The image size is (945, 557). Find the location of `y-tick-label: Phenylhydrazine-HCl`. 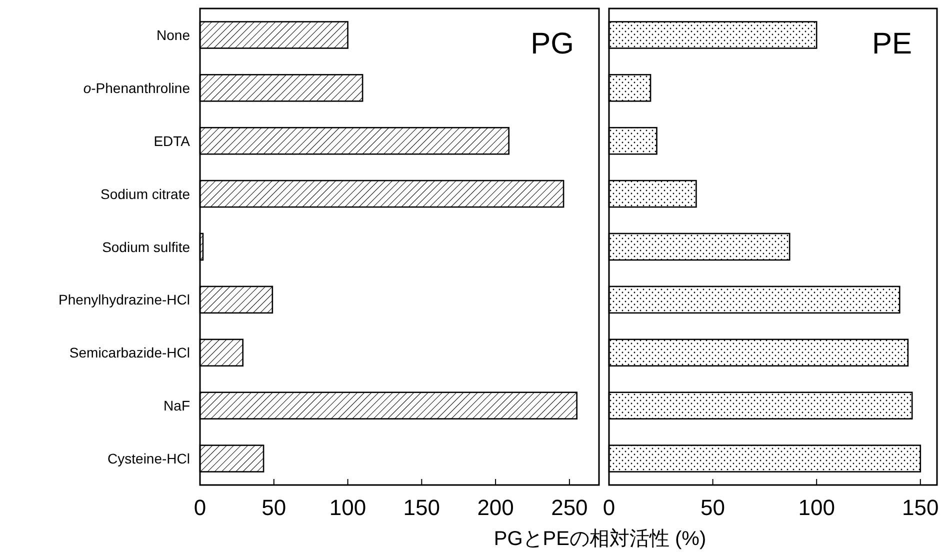

y-tick-label: Phenylhydrazine-HCl is located at coordinates (124, 300).